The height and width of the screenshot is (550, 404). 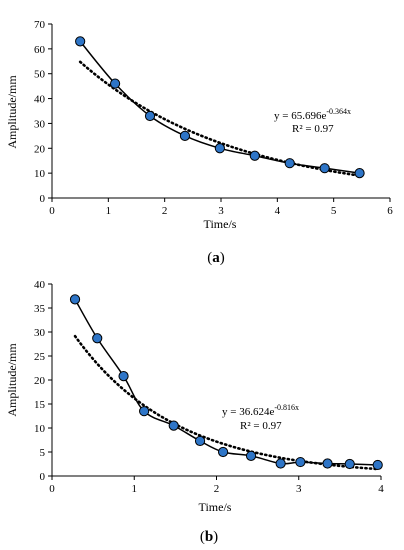 I want to click on chart-a-y-tick-label: 70, so click(x=40, y=25).